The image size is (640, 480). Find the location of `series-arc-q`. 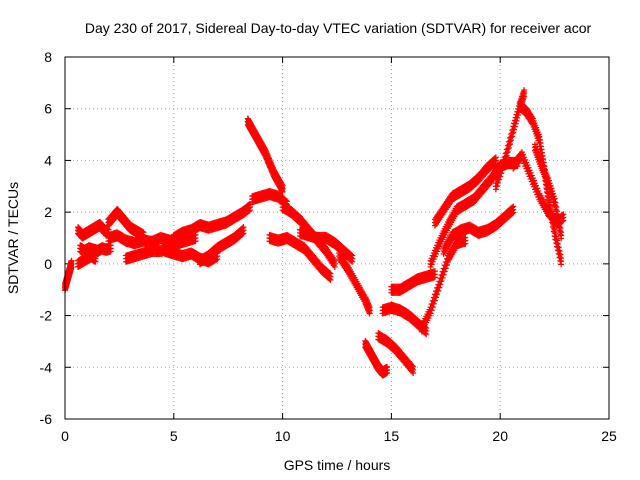

series-arc-q is located at coordinates (354, 283).